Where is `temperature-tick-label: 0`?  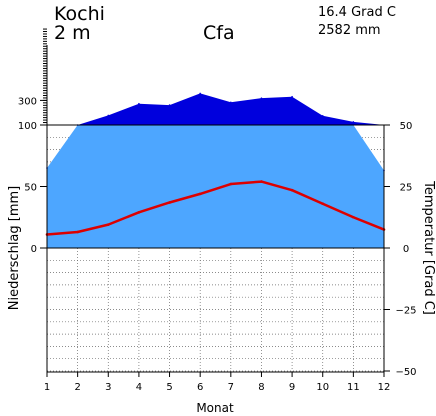 temperature-tick-label: 0 is located at coordinates (406, 249).